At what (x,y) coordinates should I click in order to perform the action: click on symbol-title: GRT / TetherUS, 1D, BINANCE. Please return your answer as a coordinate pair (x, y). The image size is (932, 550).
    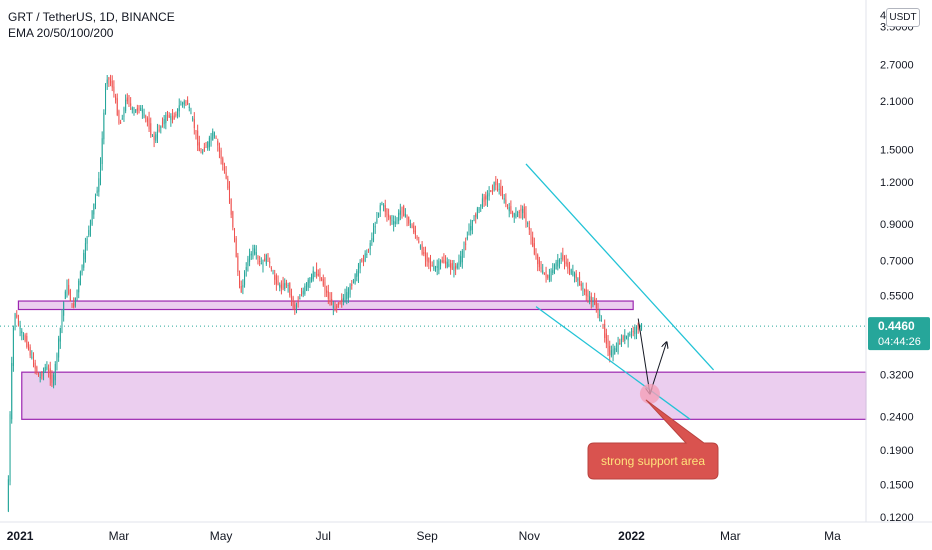
    Looking at the image, I should click on (91, 17).